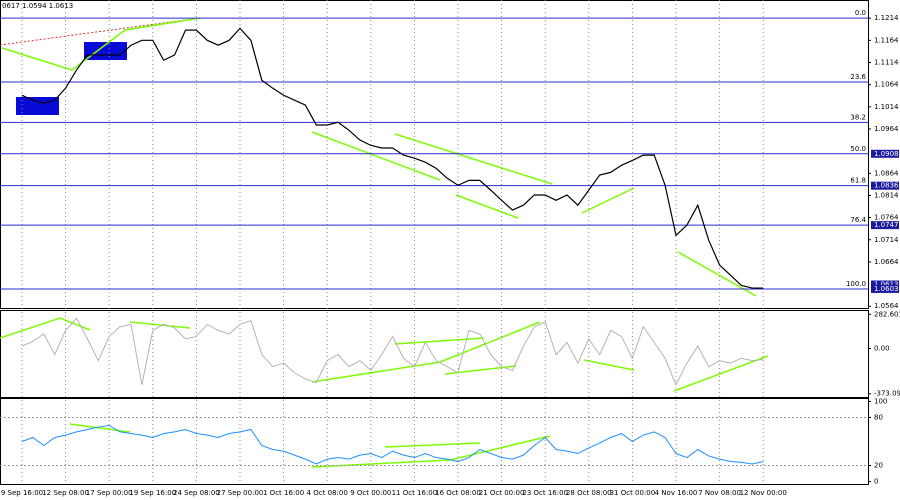  I want to click on x-tick-label: 24 Sep 08:00, so click(196, 493).